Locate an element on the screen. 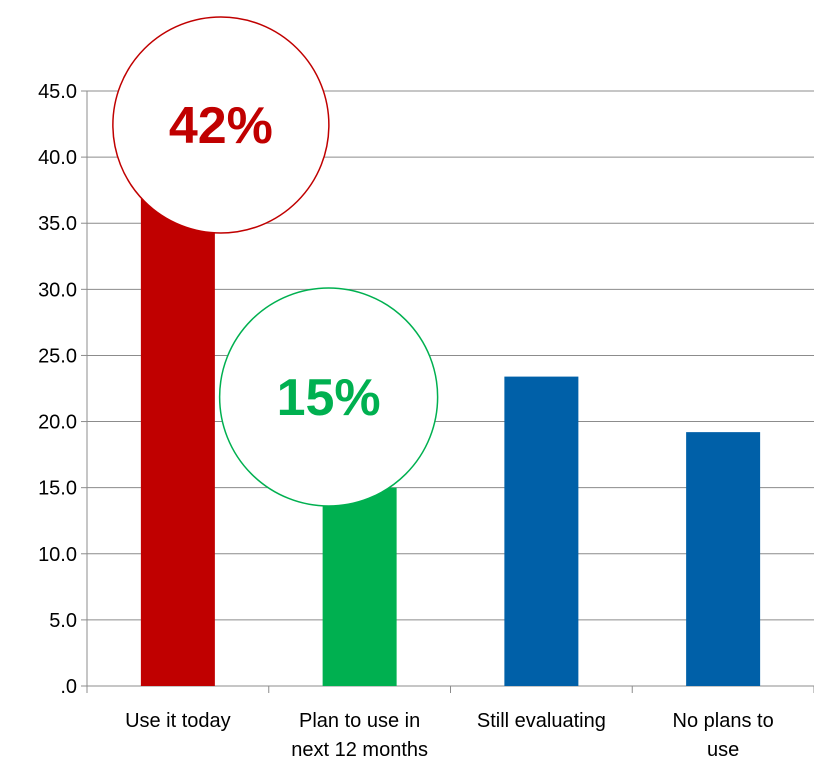 Image resolution: width=814 pixels, height=761 pixels. y-tick-label: 45.0 is located at coordinates (57, 92).